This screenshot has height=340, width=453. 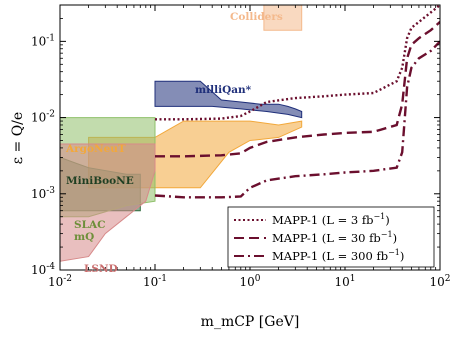 What do you see at coordinates (223, 90) in the screenshot?
I see `region-label-milliqan-: milliQan*` at bounding box center [223, 90].